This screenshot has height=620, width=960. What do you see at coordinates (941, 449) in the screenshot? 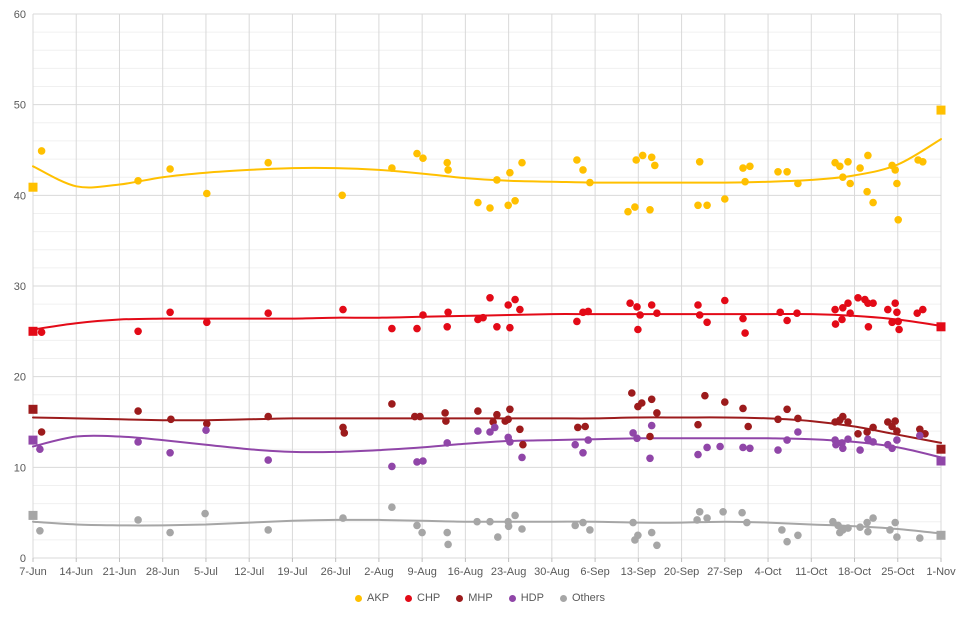
I see `result-marker-mhp` at bounding box center [941, 449].